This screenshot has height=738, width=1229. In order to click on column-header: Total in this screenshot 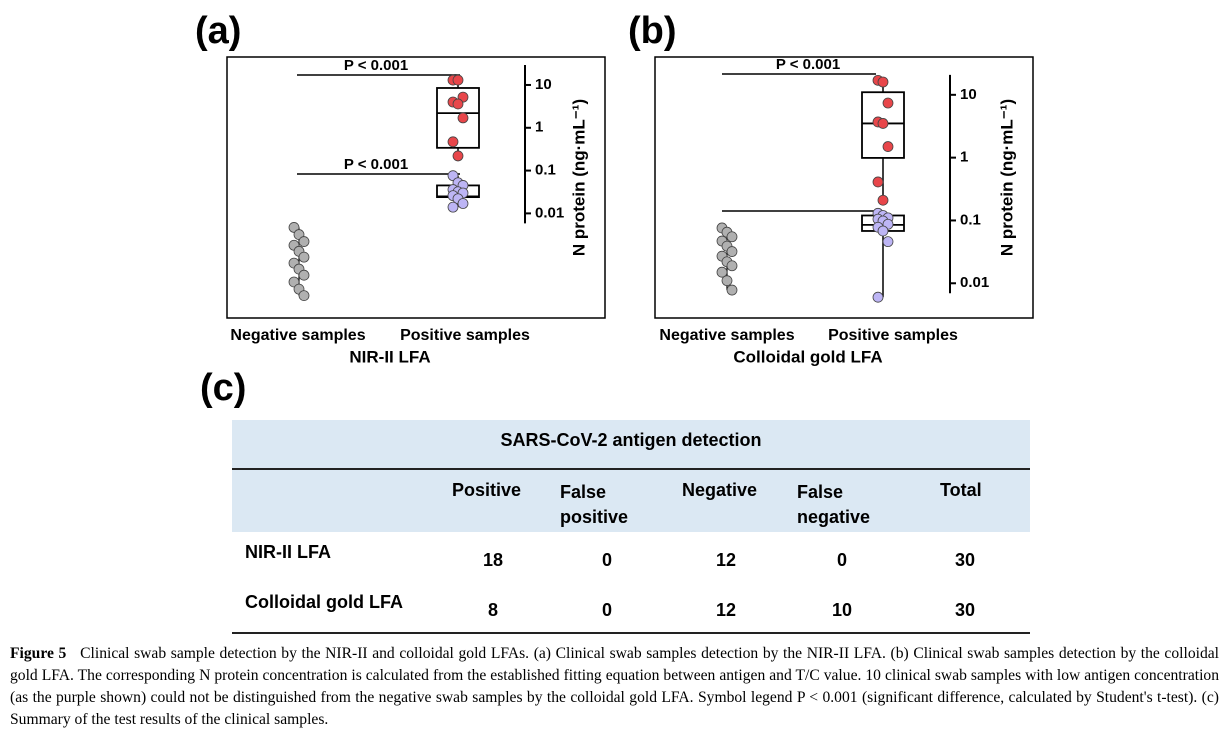, I will do `click(961, 490)`.